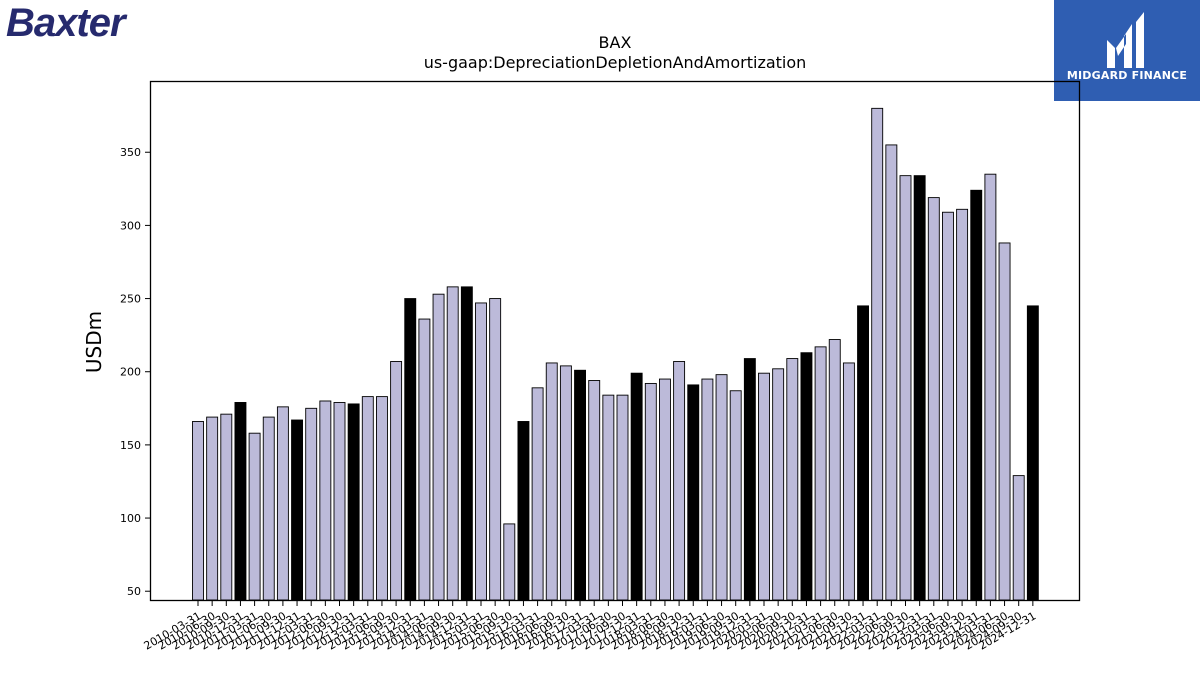 The height and width of the screenshot is (675, 1200). Describe the element at coordinates (66, 23) in the screenshot. I see `baxter-logo: Baxter` at that location.